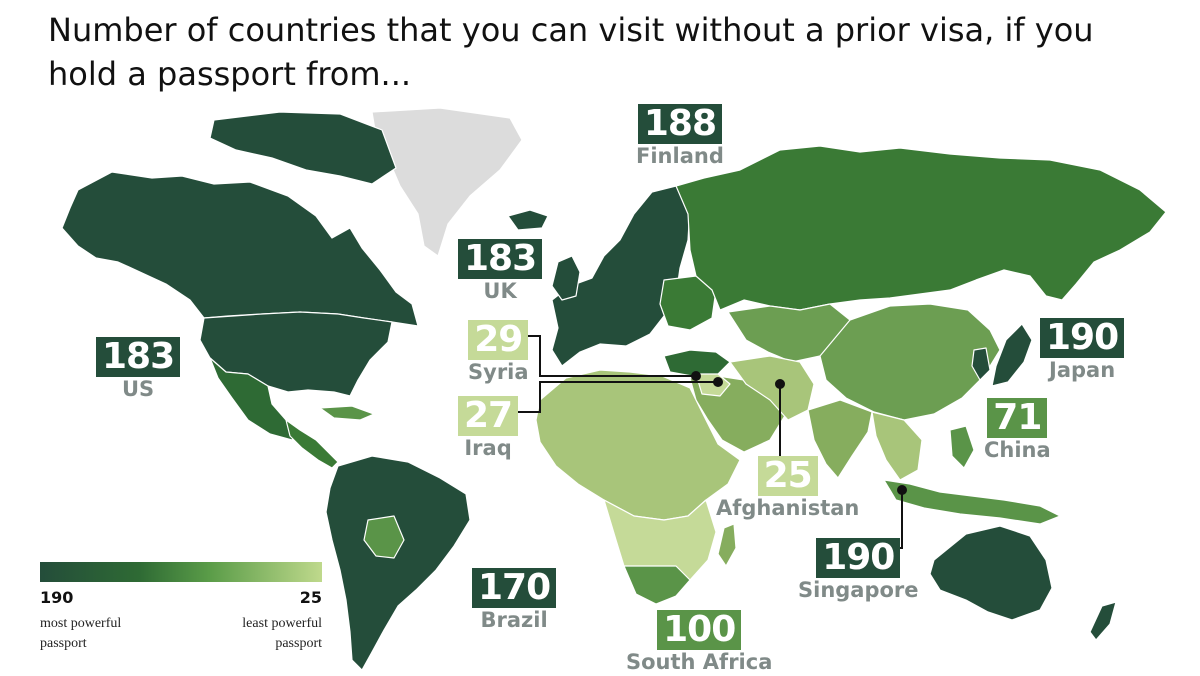 This screenshot has width=1200, height=676. I want to click on brazil-name: Brazil, so click(514, 620).